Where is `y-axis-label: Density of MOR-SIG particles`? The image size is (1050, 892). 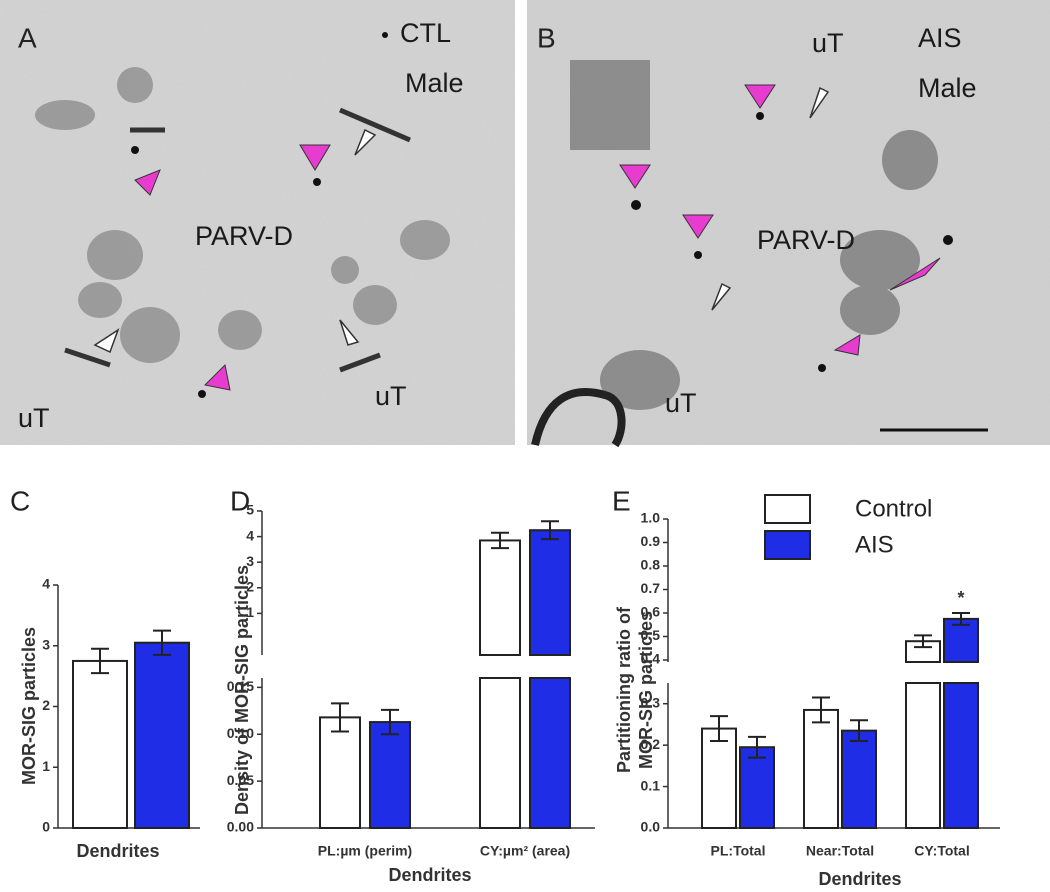
y-axis-label: Density of MOR-SIG particles is located at coordinates (242, 690).